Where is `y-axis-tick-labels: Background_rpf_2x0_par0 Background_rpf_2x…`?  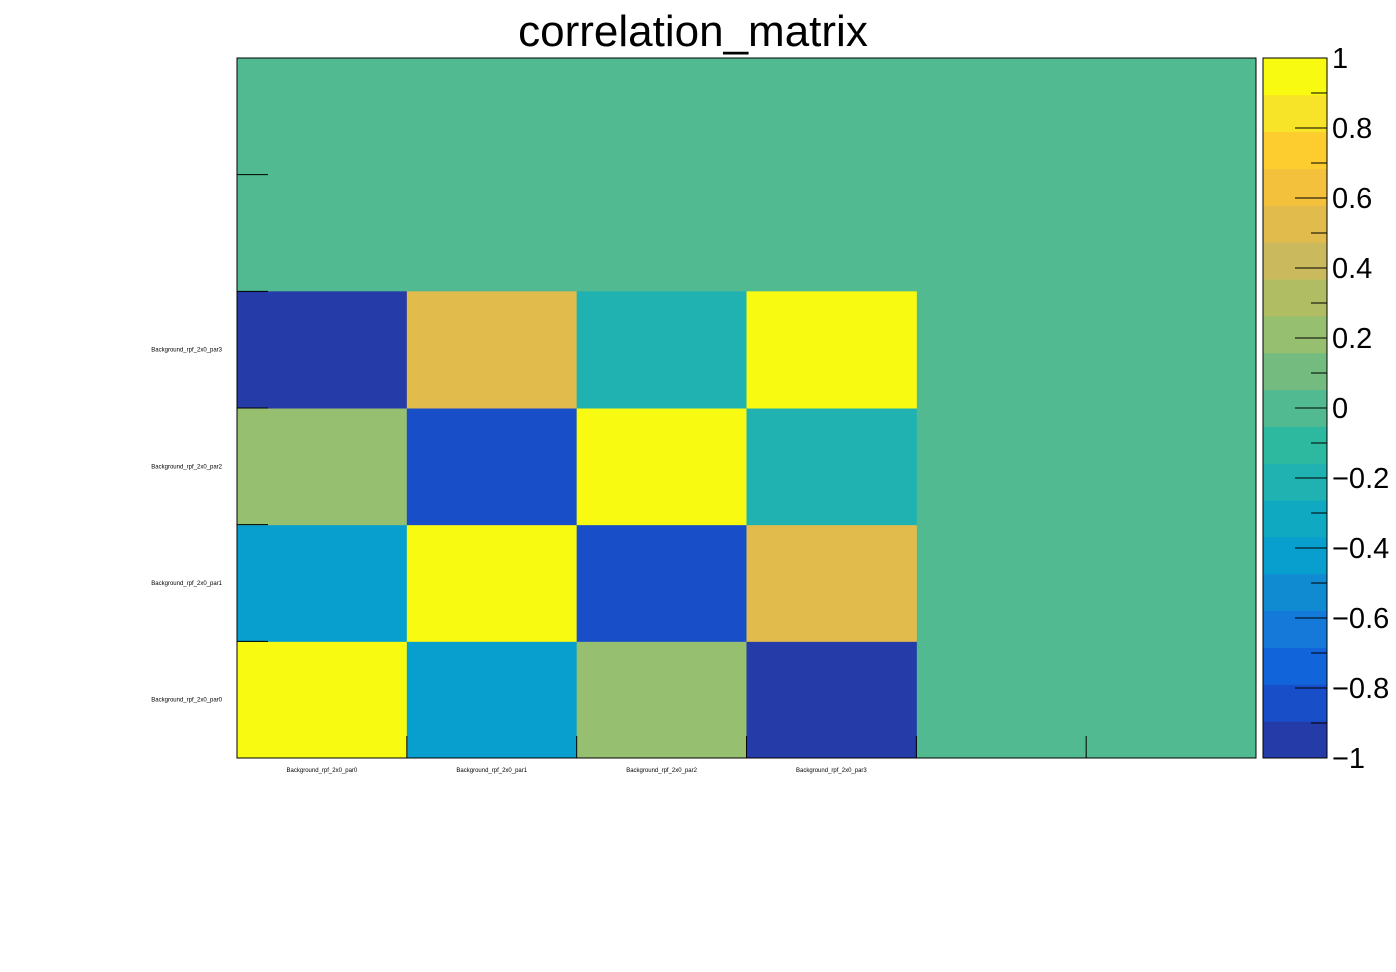 y-axis-tick-labels: Background_rpf_2x0_par0 Background_rpf_2x… is located at coordinates (186, 526).